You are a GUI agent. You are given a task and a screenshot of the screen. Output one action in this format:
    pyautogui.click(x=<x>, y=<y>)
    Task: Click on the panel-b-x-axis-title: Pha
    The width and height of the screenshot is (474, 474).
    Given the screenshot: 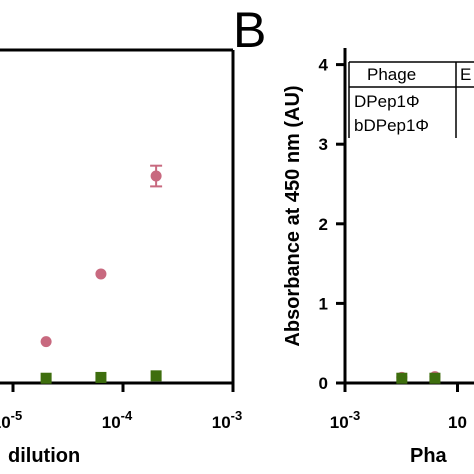 What is the action you would take?
    pyautogui.click(x=429, y=456)
    